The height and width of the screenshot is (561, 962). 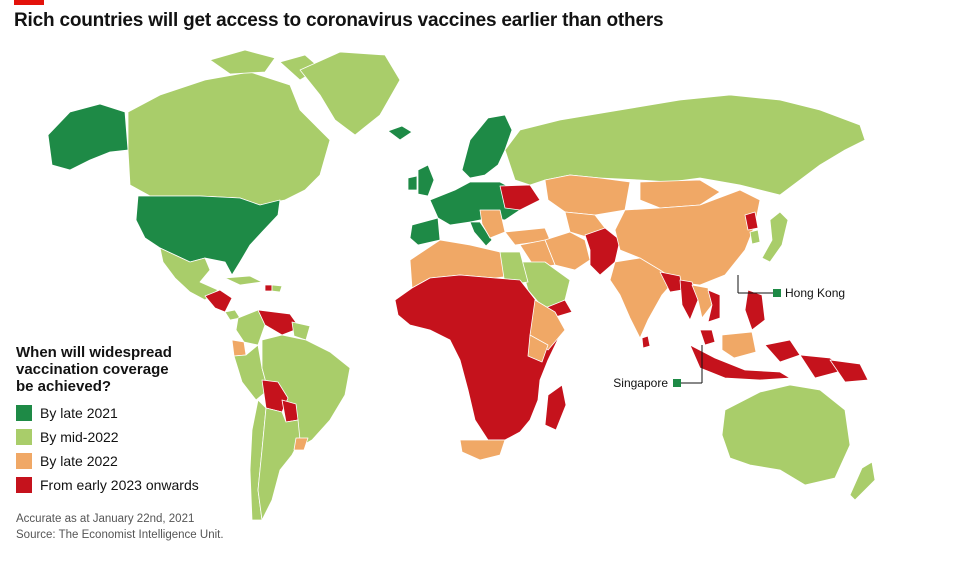 I want to click on singapore-marker, so click(x=677, y=383).